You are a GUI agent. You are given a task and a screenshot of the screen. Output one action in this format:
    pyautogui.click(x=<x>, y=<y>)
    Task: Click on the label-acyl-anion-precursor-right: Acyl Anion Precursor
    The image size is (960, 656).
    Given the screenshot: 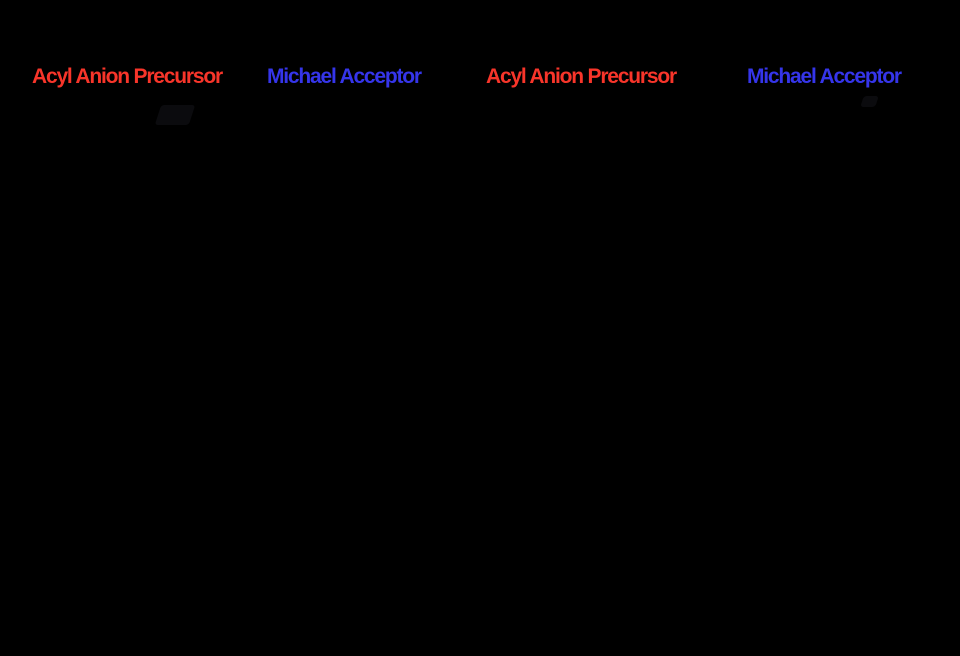 What is the action you would take?
    pyautogui.click(x=581, y=76)
    